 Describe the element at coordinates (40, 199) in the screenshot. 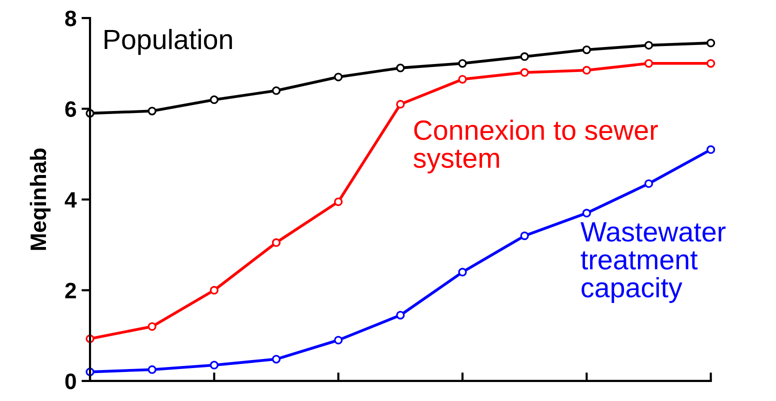

I see `y-axis-title: Meqinhab` at that location.